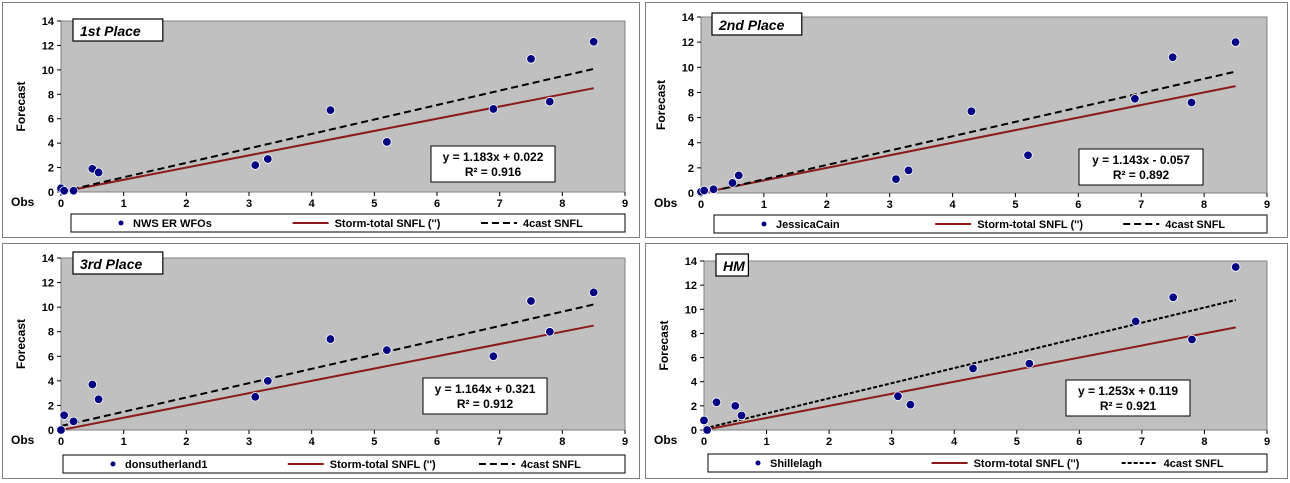 This screenshot has height=483, width=1290. Describe the element at coordinates (1141, 175) in the screenshot. I see `r-squared: R² = 0.892` at that location.